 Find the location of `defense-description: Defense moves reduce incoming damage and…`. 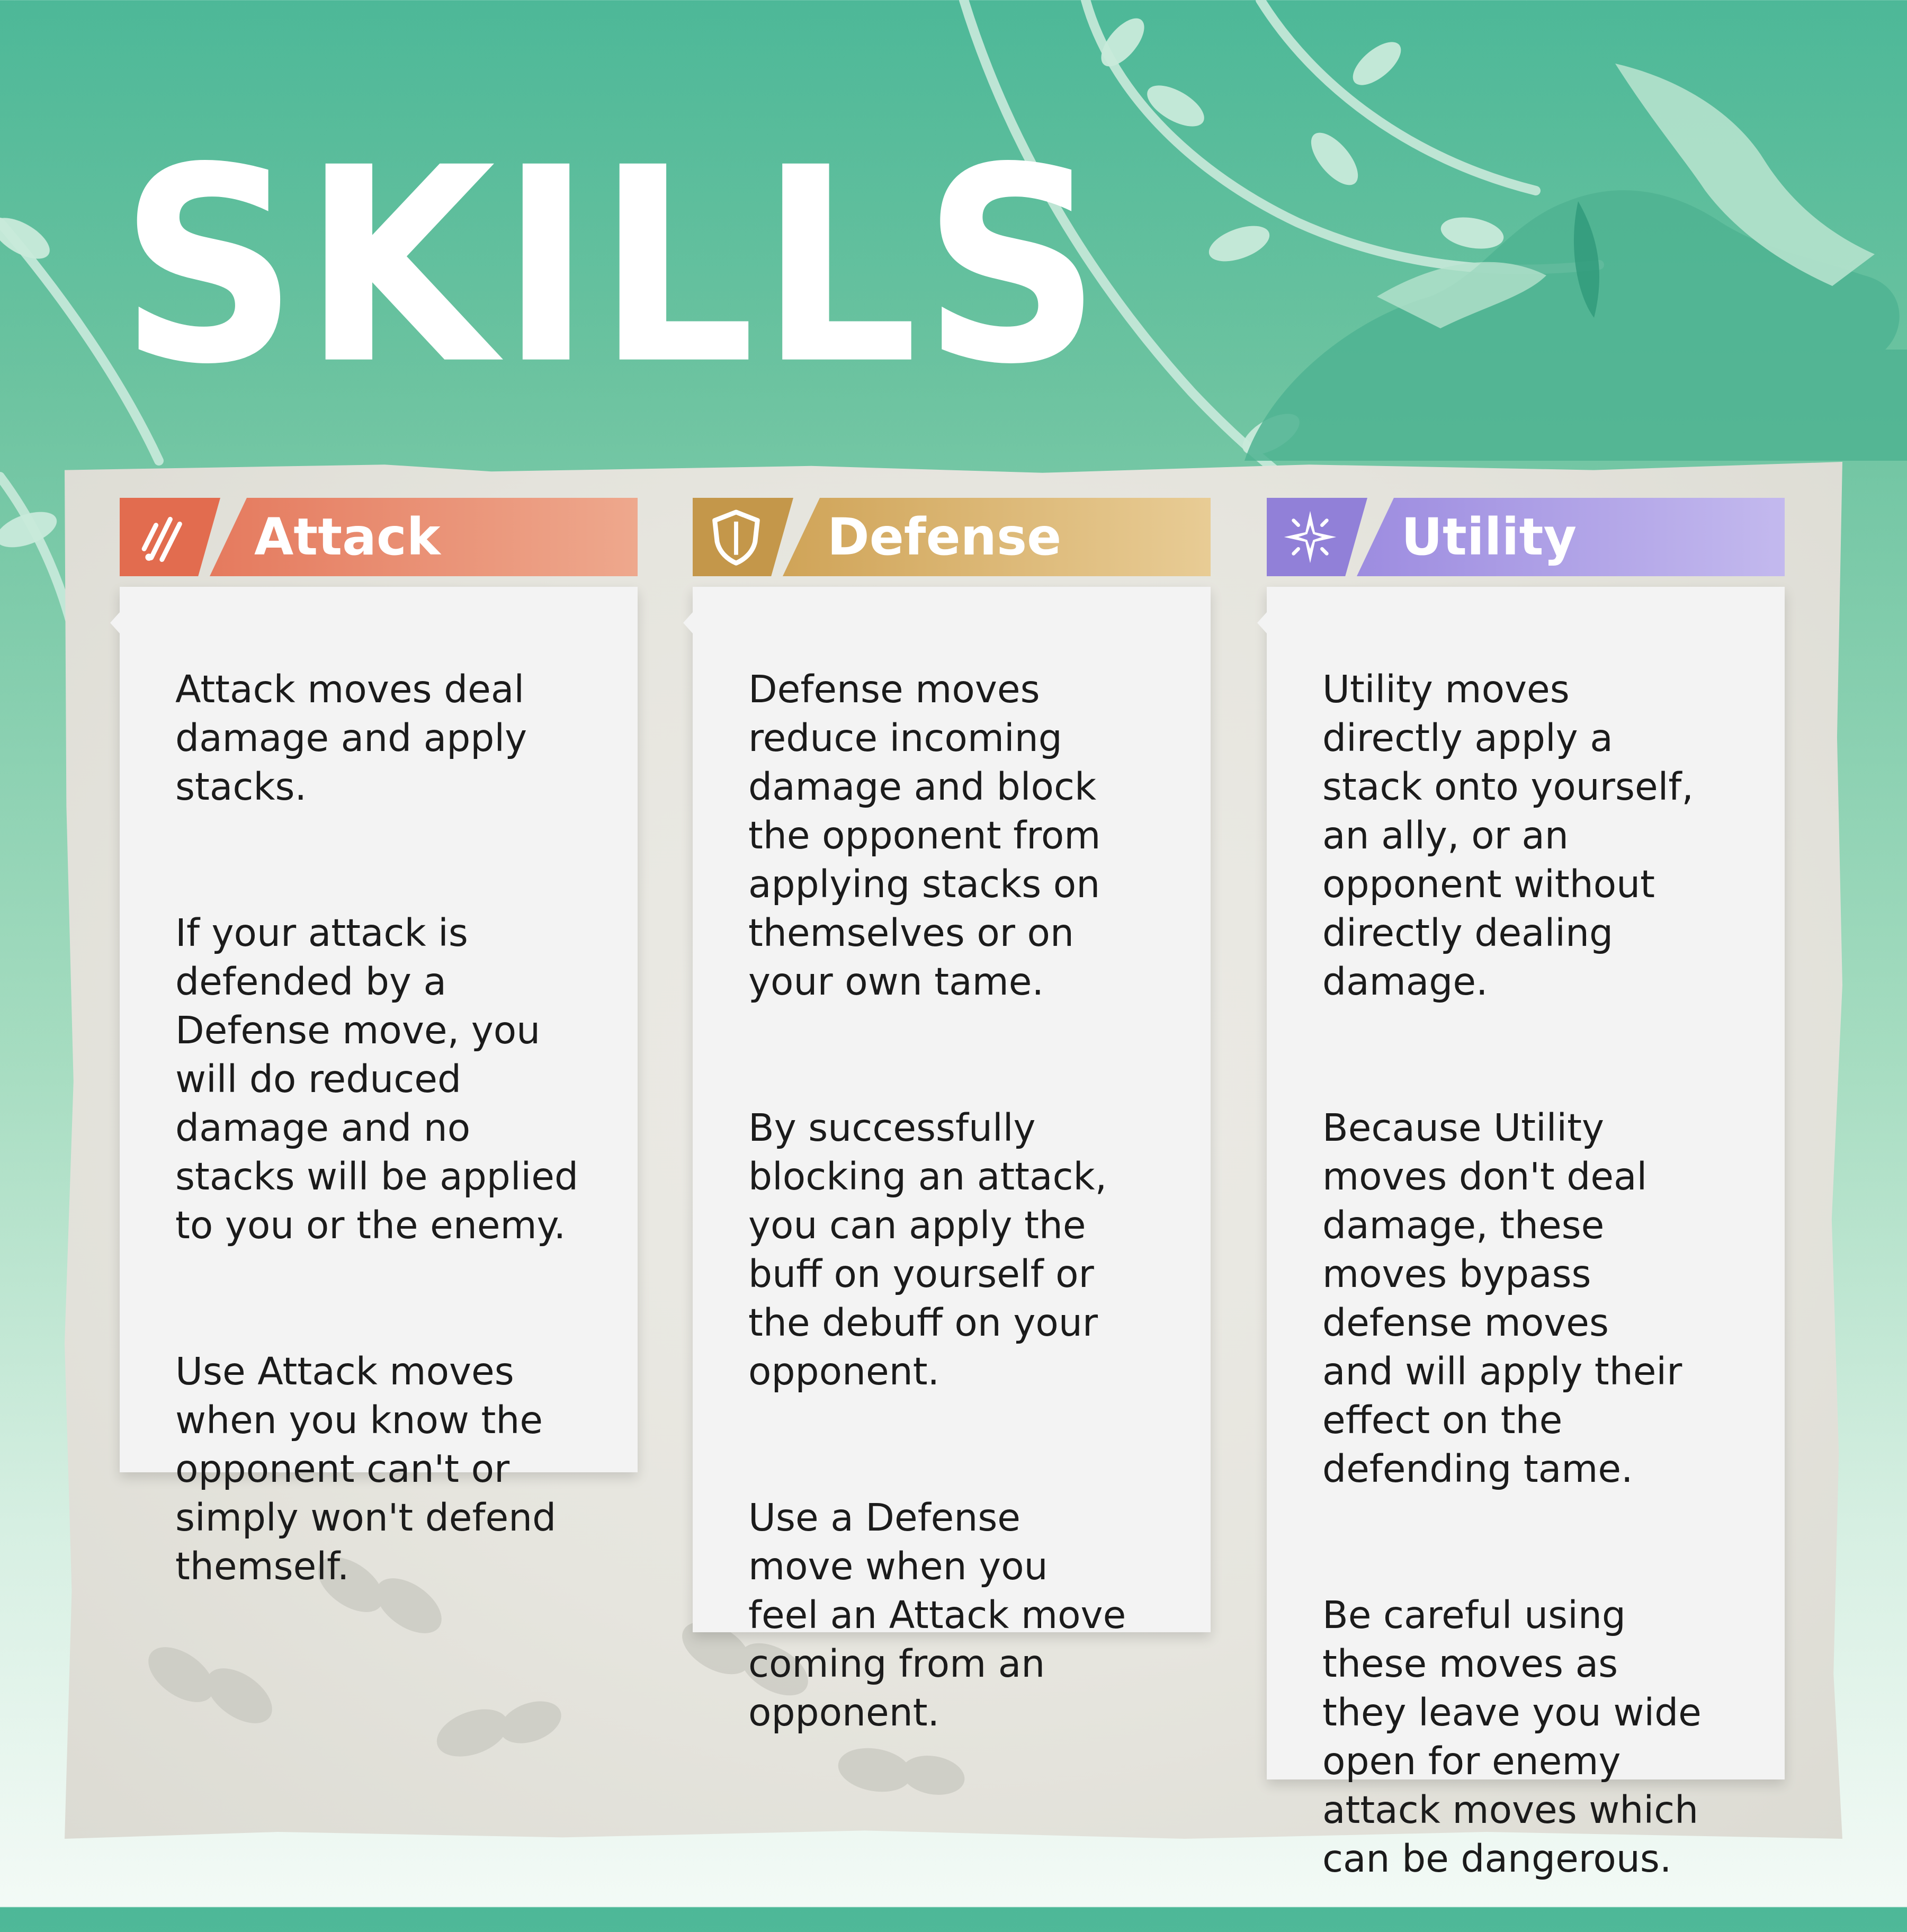

defense-description: Defense moves reduce incoming damage and… is located at coordinates (971, 1201).